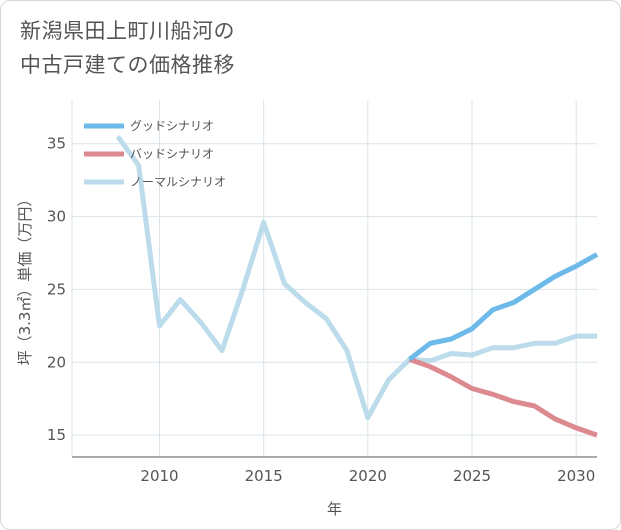 This screenshot has width=621, height=530. What do you see at coordinates (576, 476) in the screenshot?
I see `x-tick-label: 2030` at bounding box center [576, 476].